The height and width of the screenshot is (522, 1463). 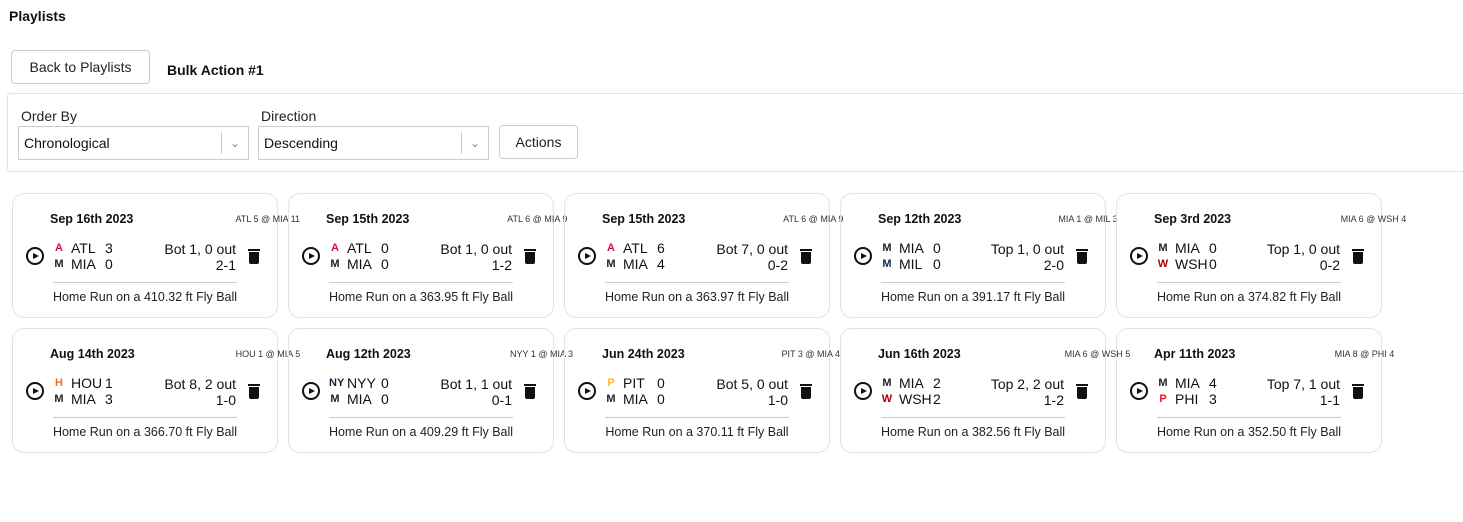 I want to click on team-row: NY NYY 0, so click(x=359, y=383).